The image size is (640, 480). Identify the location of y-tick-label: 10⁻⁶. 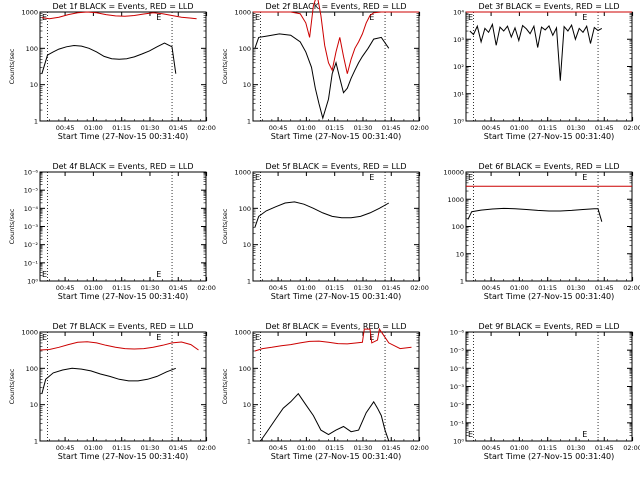
(457, 333).